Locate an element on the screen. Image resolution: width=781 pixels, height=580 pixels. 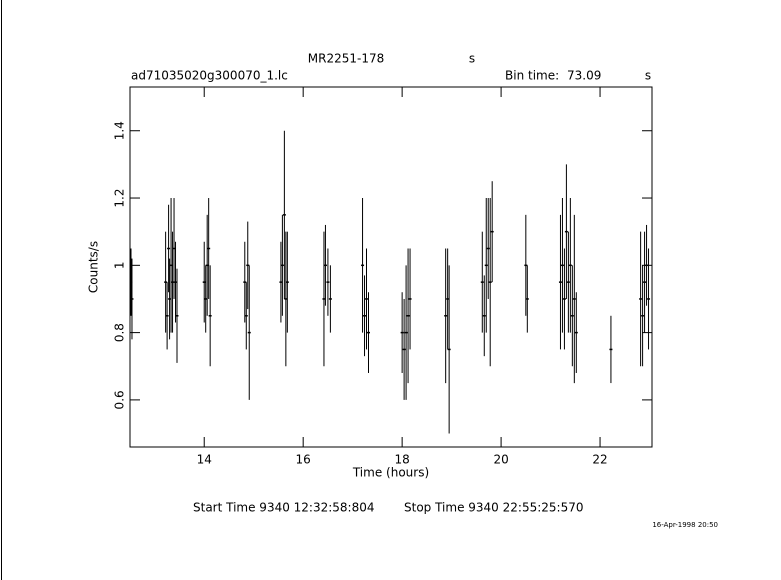
y-tick-label: 0.8 is located at coordinates (120, 332).